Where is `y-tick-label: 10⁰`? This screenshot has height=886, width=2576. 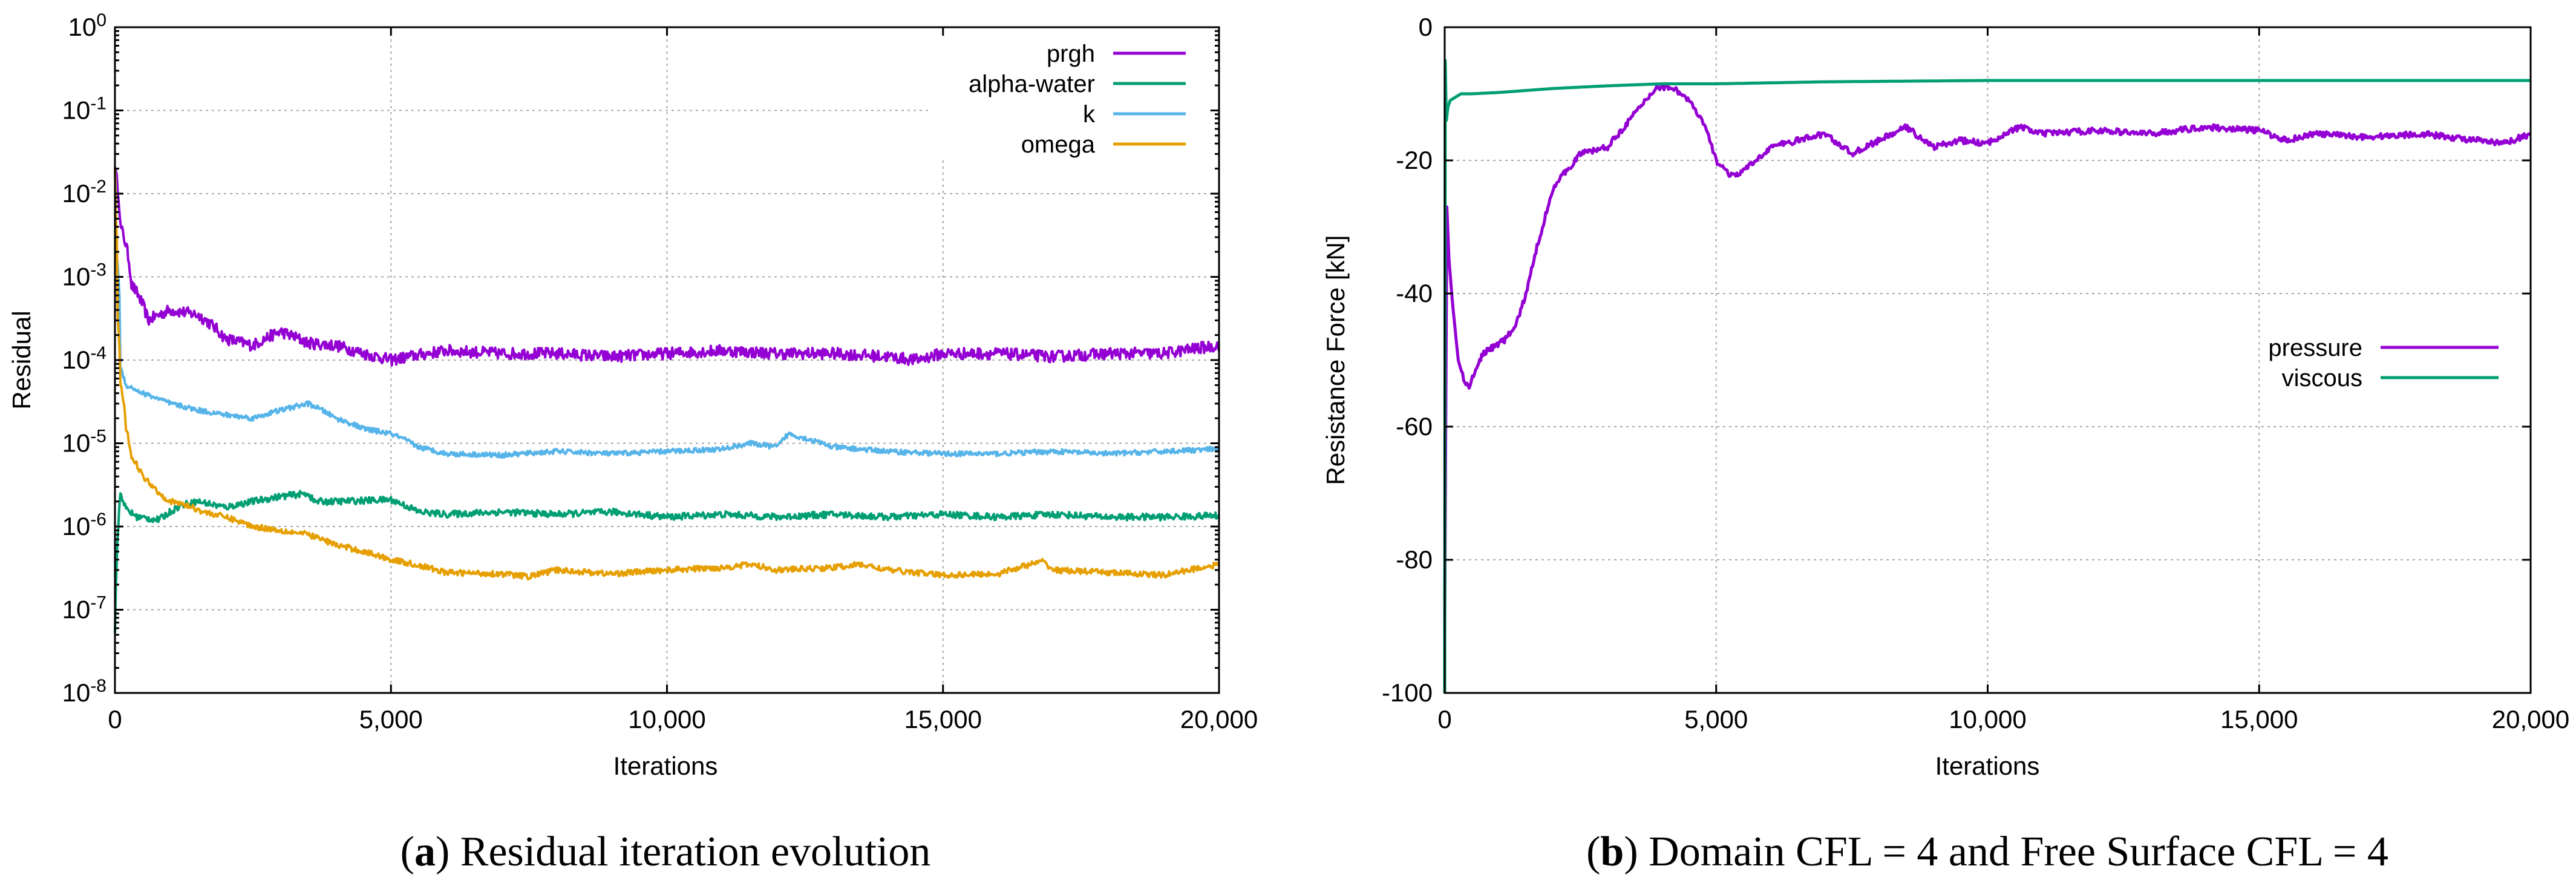 y-tick-label: 10⁰ is located at coordinates (87, 25).